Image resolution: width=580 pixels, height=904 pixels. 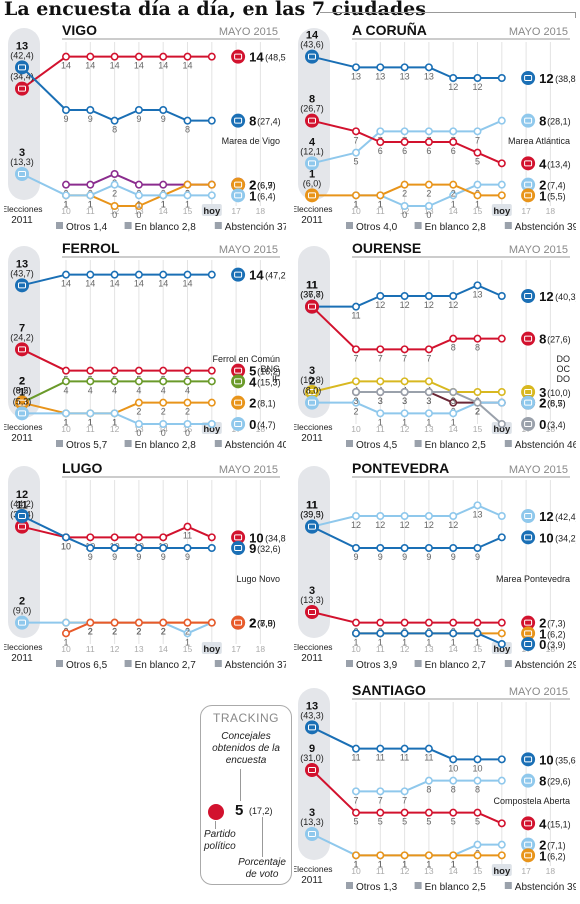 What do you see at coordinates (275, 538) in the screenshot?
I see `end-pct: (34,8)` at bounding box center [275, 538].